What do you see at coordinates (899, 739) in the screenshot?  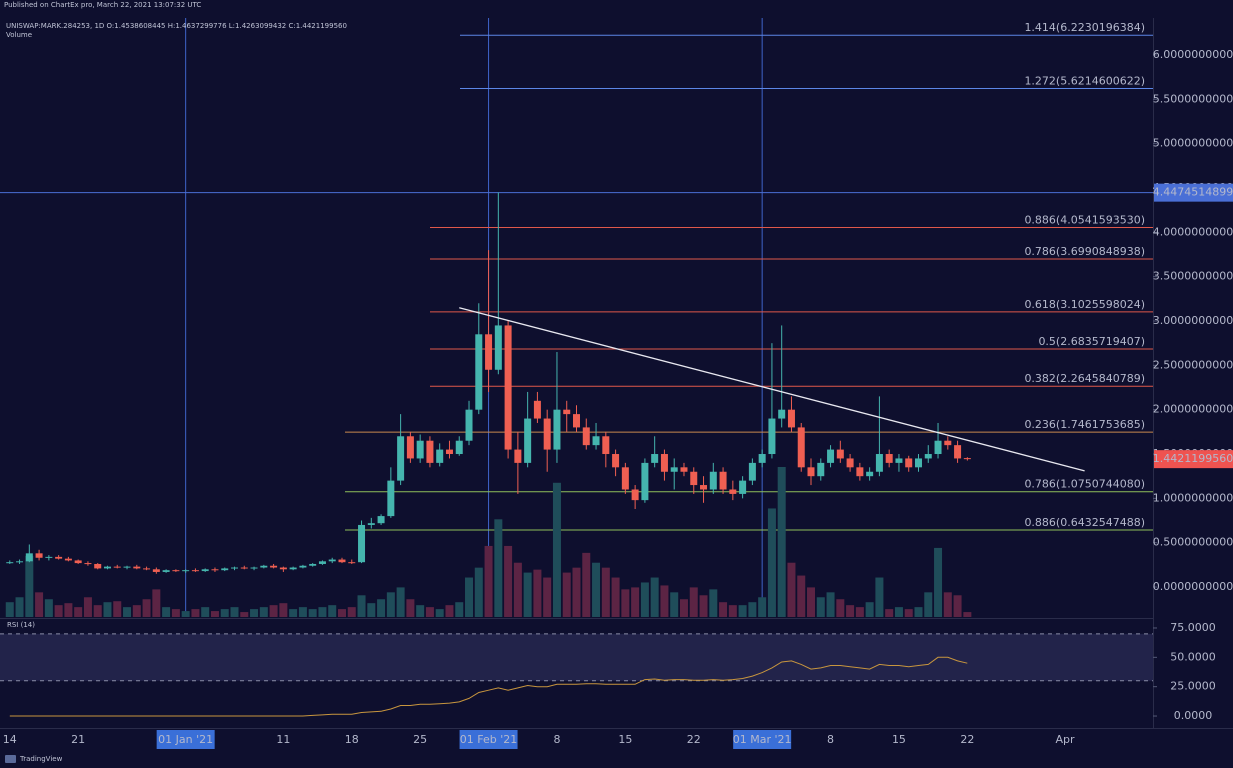 I see `x-tick-label: 15` at bounding box center [899, 739].